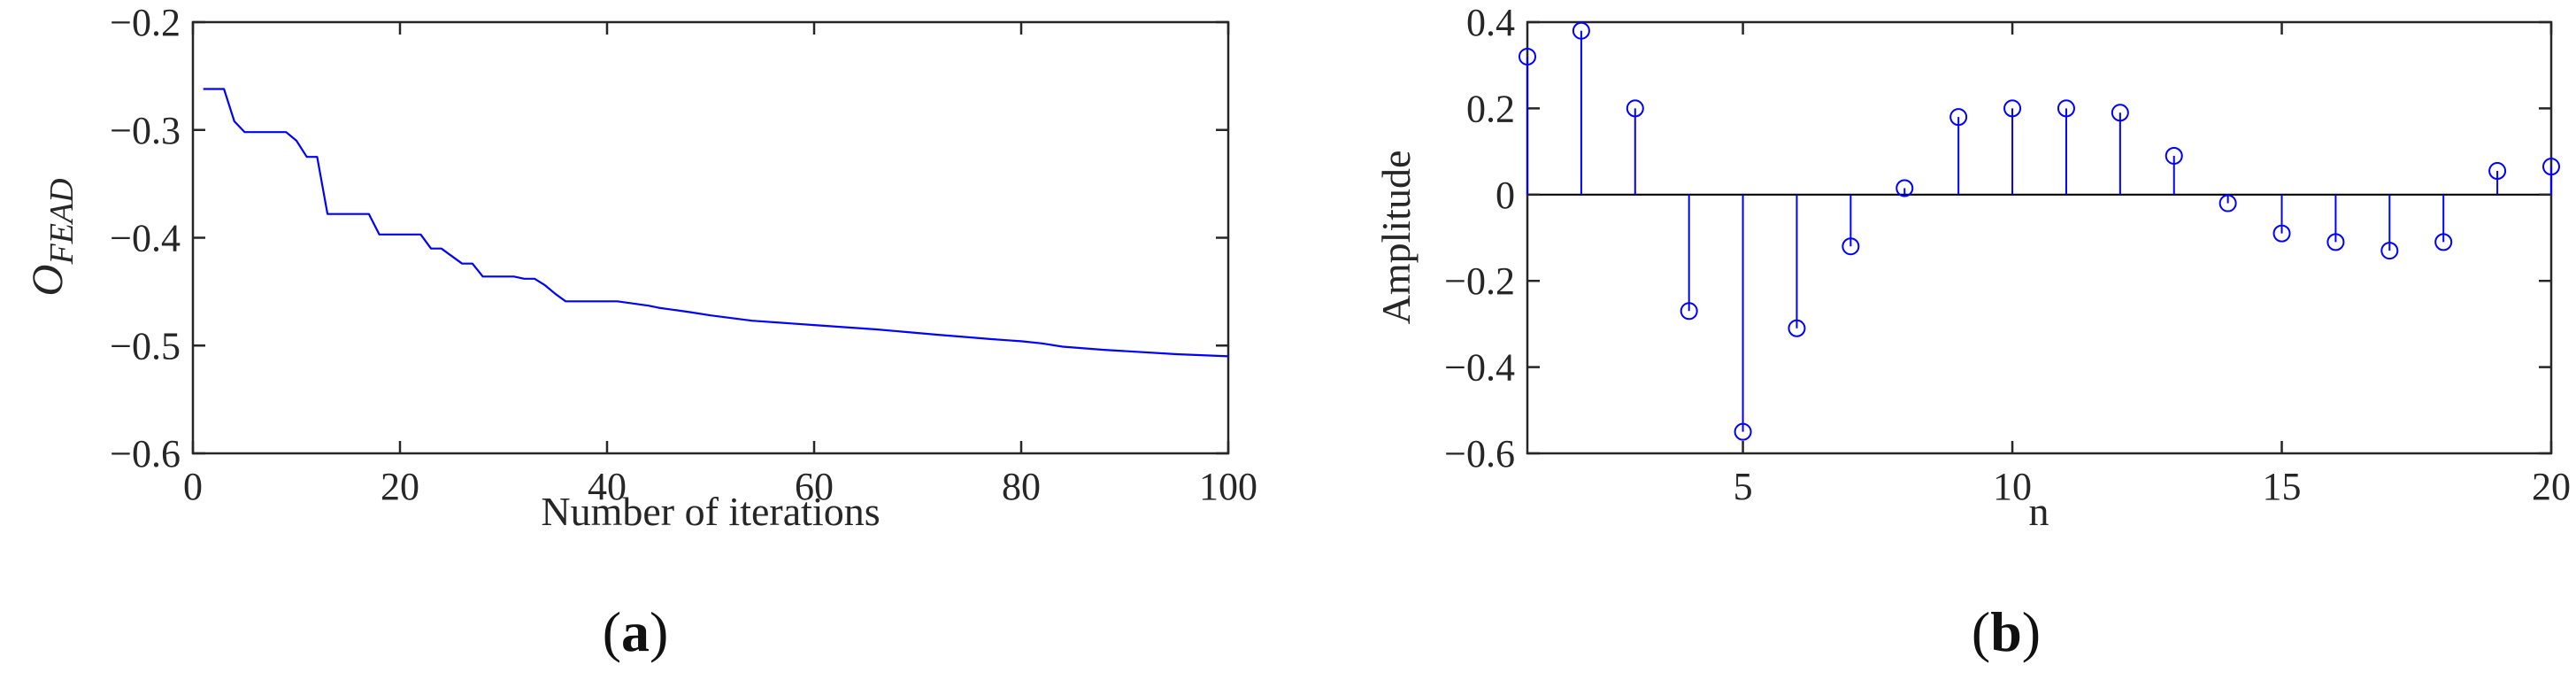  I want to click on x-tick-label: 15, so click(2282, 486).